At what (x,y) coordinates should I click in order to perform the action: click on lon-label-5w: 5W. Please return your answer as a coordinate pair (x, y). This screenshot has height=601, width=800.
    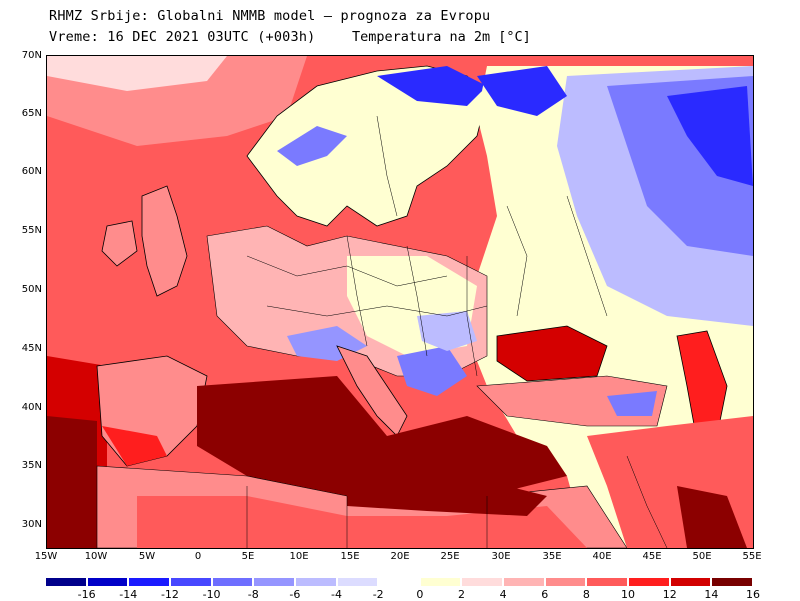
    Looking at the image, I should click on (147, 556).